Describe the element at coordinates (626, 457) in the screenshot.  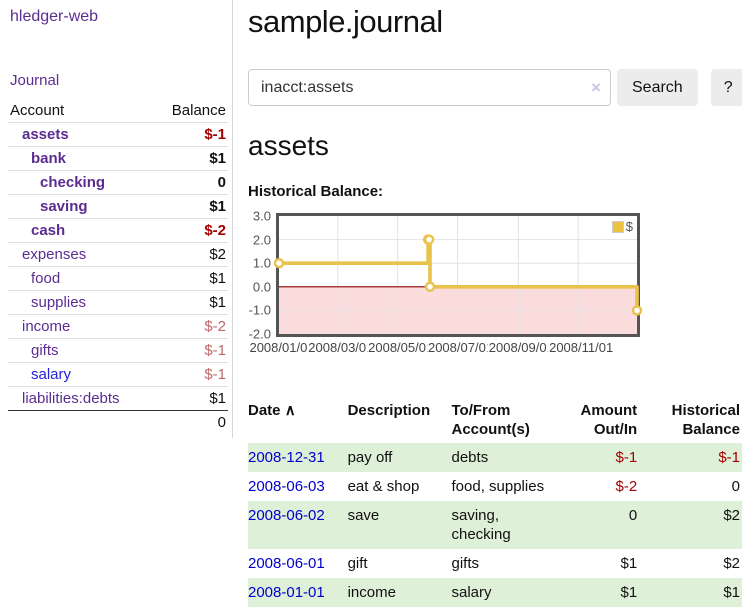
I see `transaction-amount: $-1` at that location.